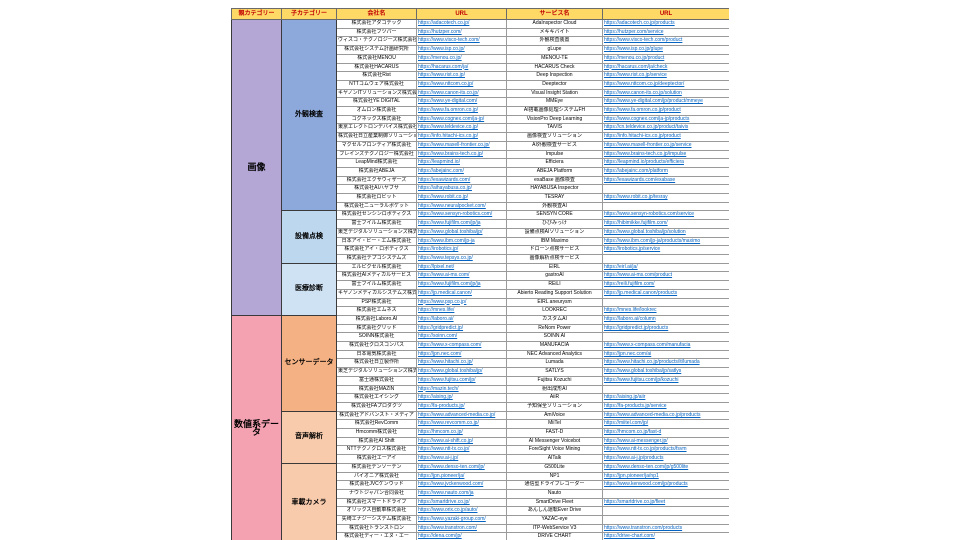 Image resolution: width=960 pixels, height=540 pixels. Describe the element at coordinates (450, 345) in the screenshot. I see `company-link: https://www.x-compass.com/` at that location.